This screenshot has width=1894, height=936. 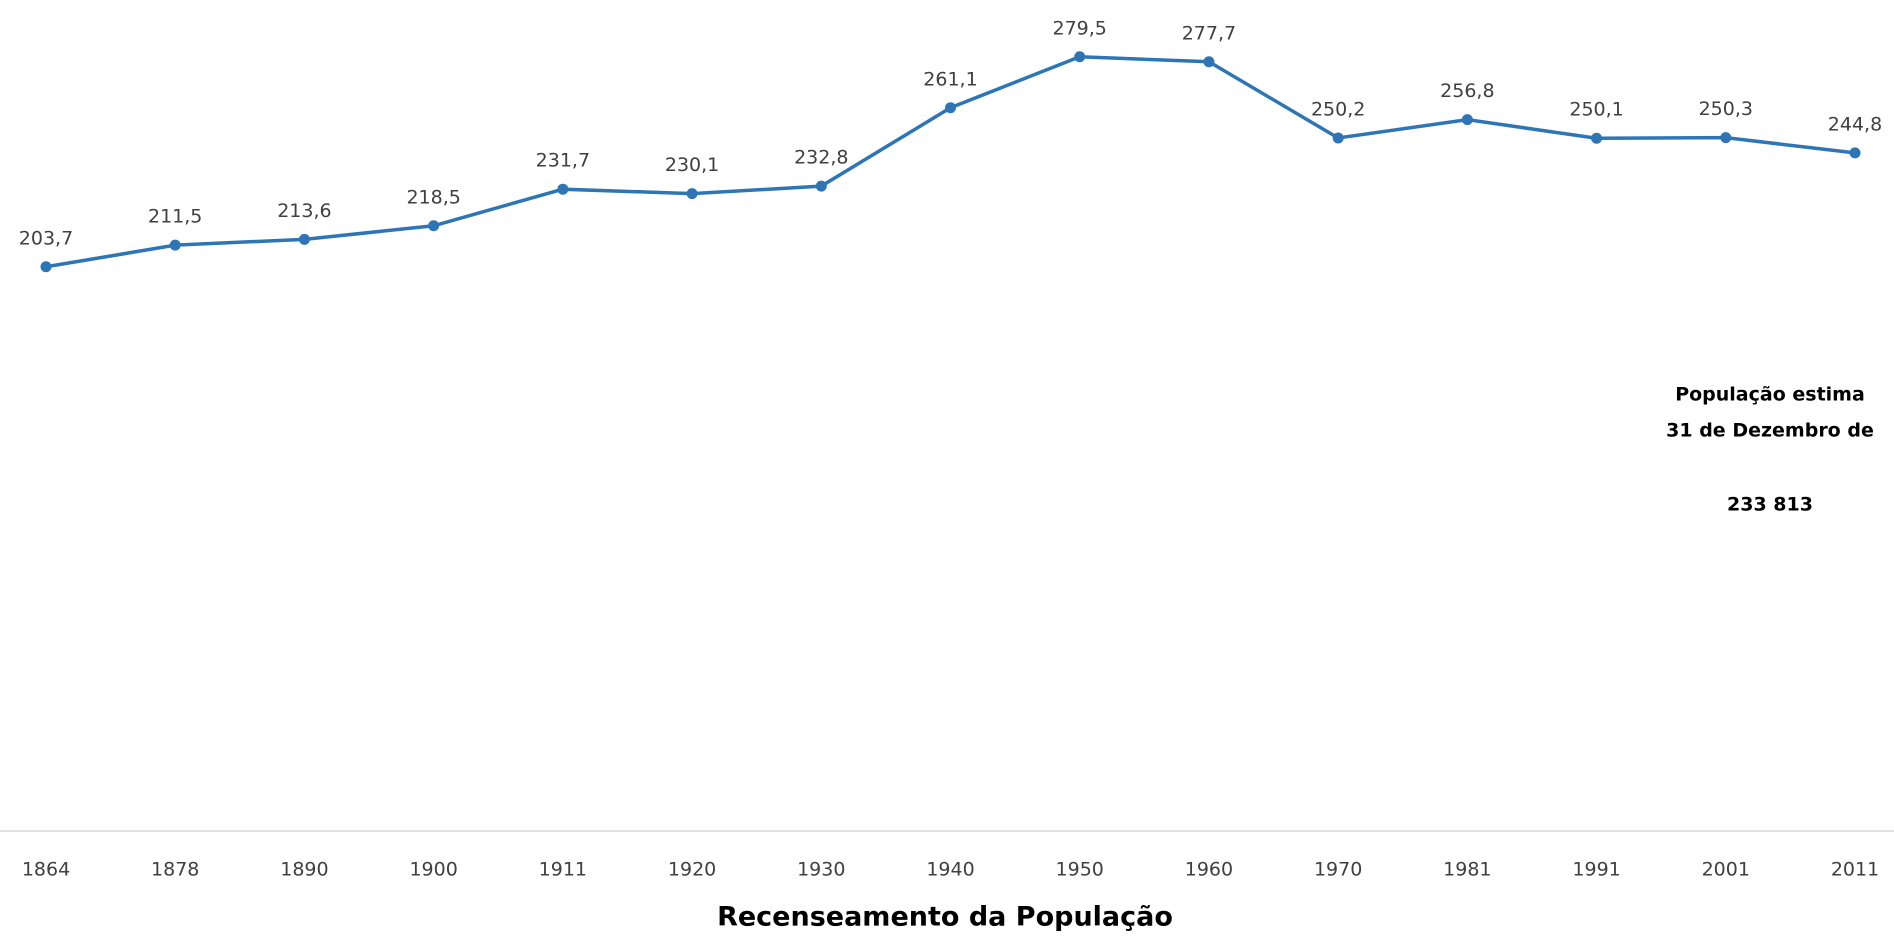 I want to click on x-tick-label: 1930, so click(x=821, y=870).